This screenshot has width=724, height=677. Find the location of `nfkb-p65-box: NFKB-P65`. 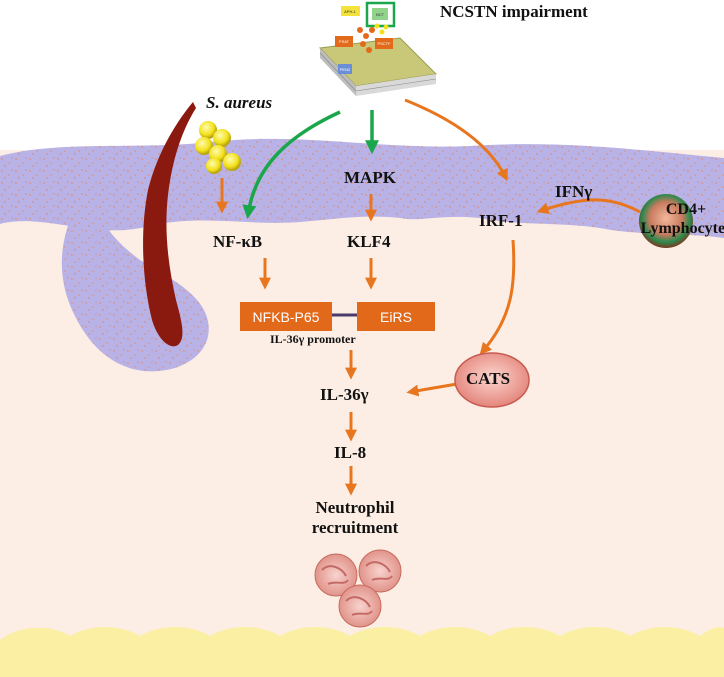

nfkb-p65-box: NFKB-P65 is located at coordinates (286, 316).